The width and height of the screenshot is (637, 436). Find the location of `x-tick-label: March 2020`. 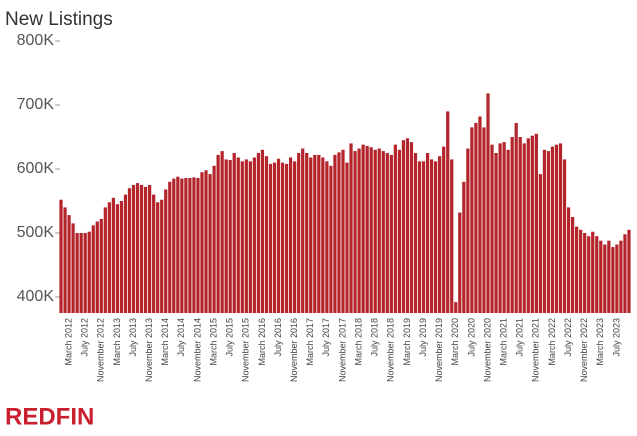

x-tick-label: March 2020 is located at coordinates (455, 342).